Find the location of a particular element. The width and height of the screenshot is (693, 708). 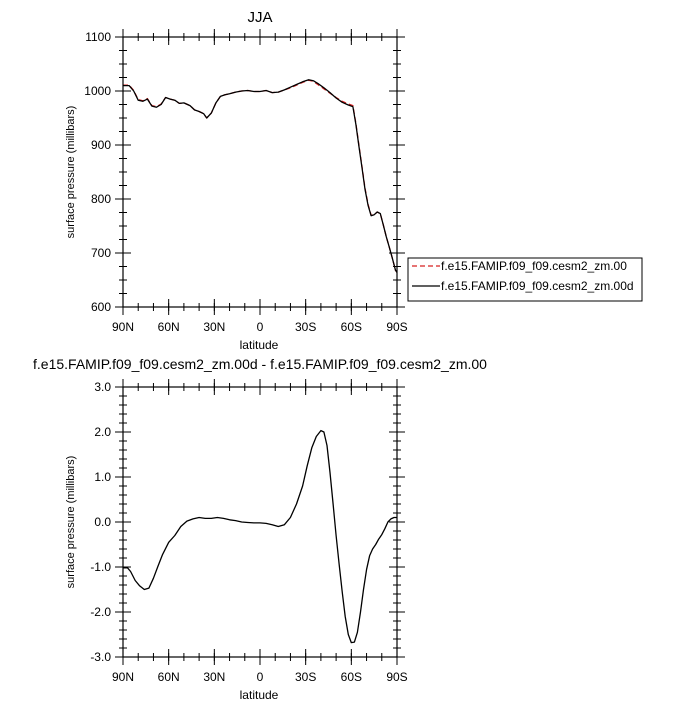

legend-label-0: f.e15.FAMIP.f09_f09.cesm2_zm.00 is located at coordinates (534, 266).